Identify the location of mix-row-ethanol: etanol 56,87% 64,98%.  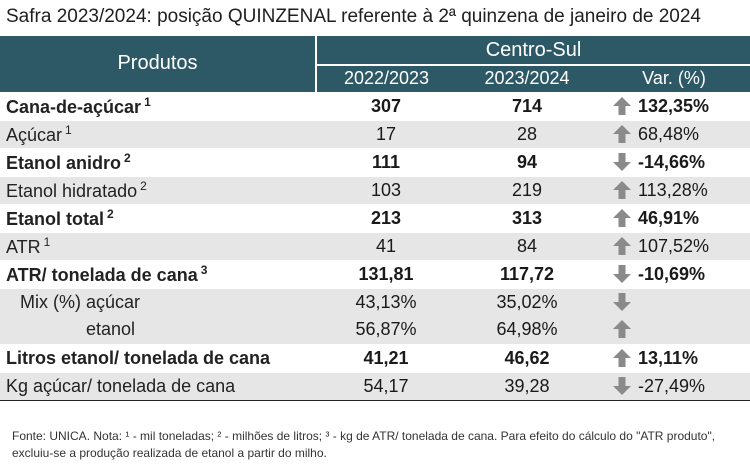
(375, 330).